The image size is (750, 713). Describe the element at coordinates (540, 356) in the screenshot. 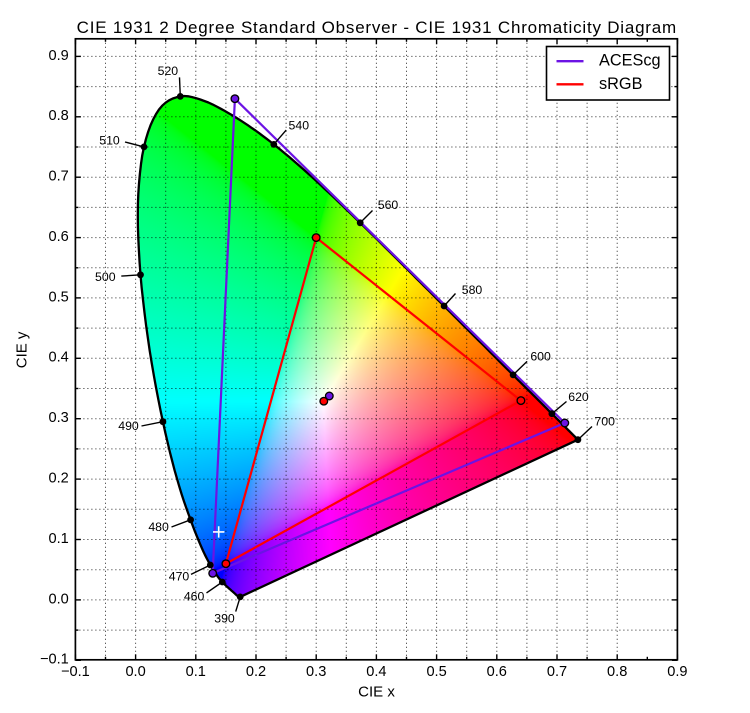

I see `svg-text: 600` at that location.